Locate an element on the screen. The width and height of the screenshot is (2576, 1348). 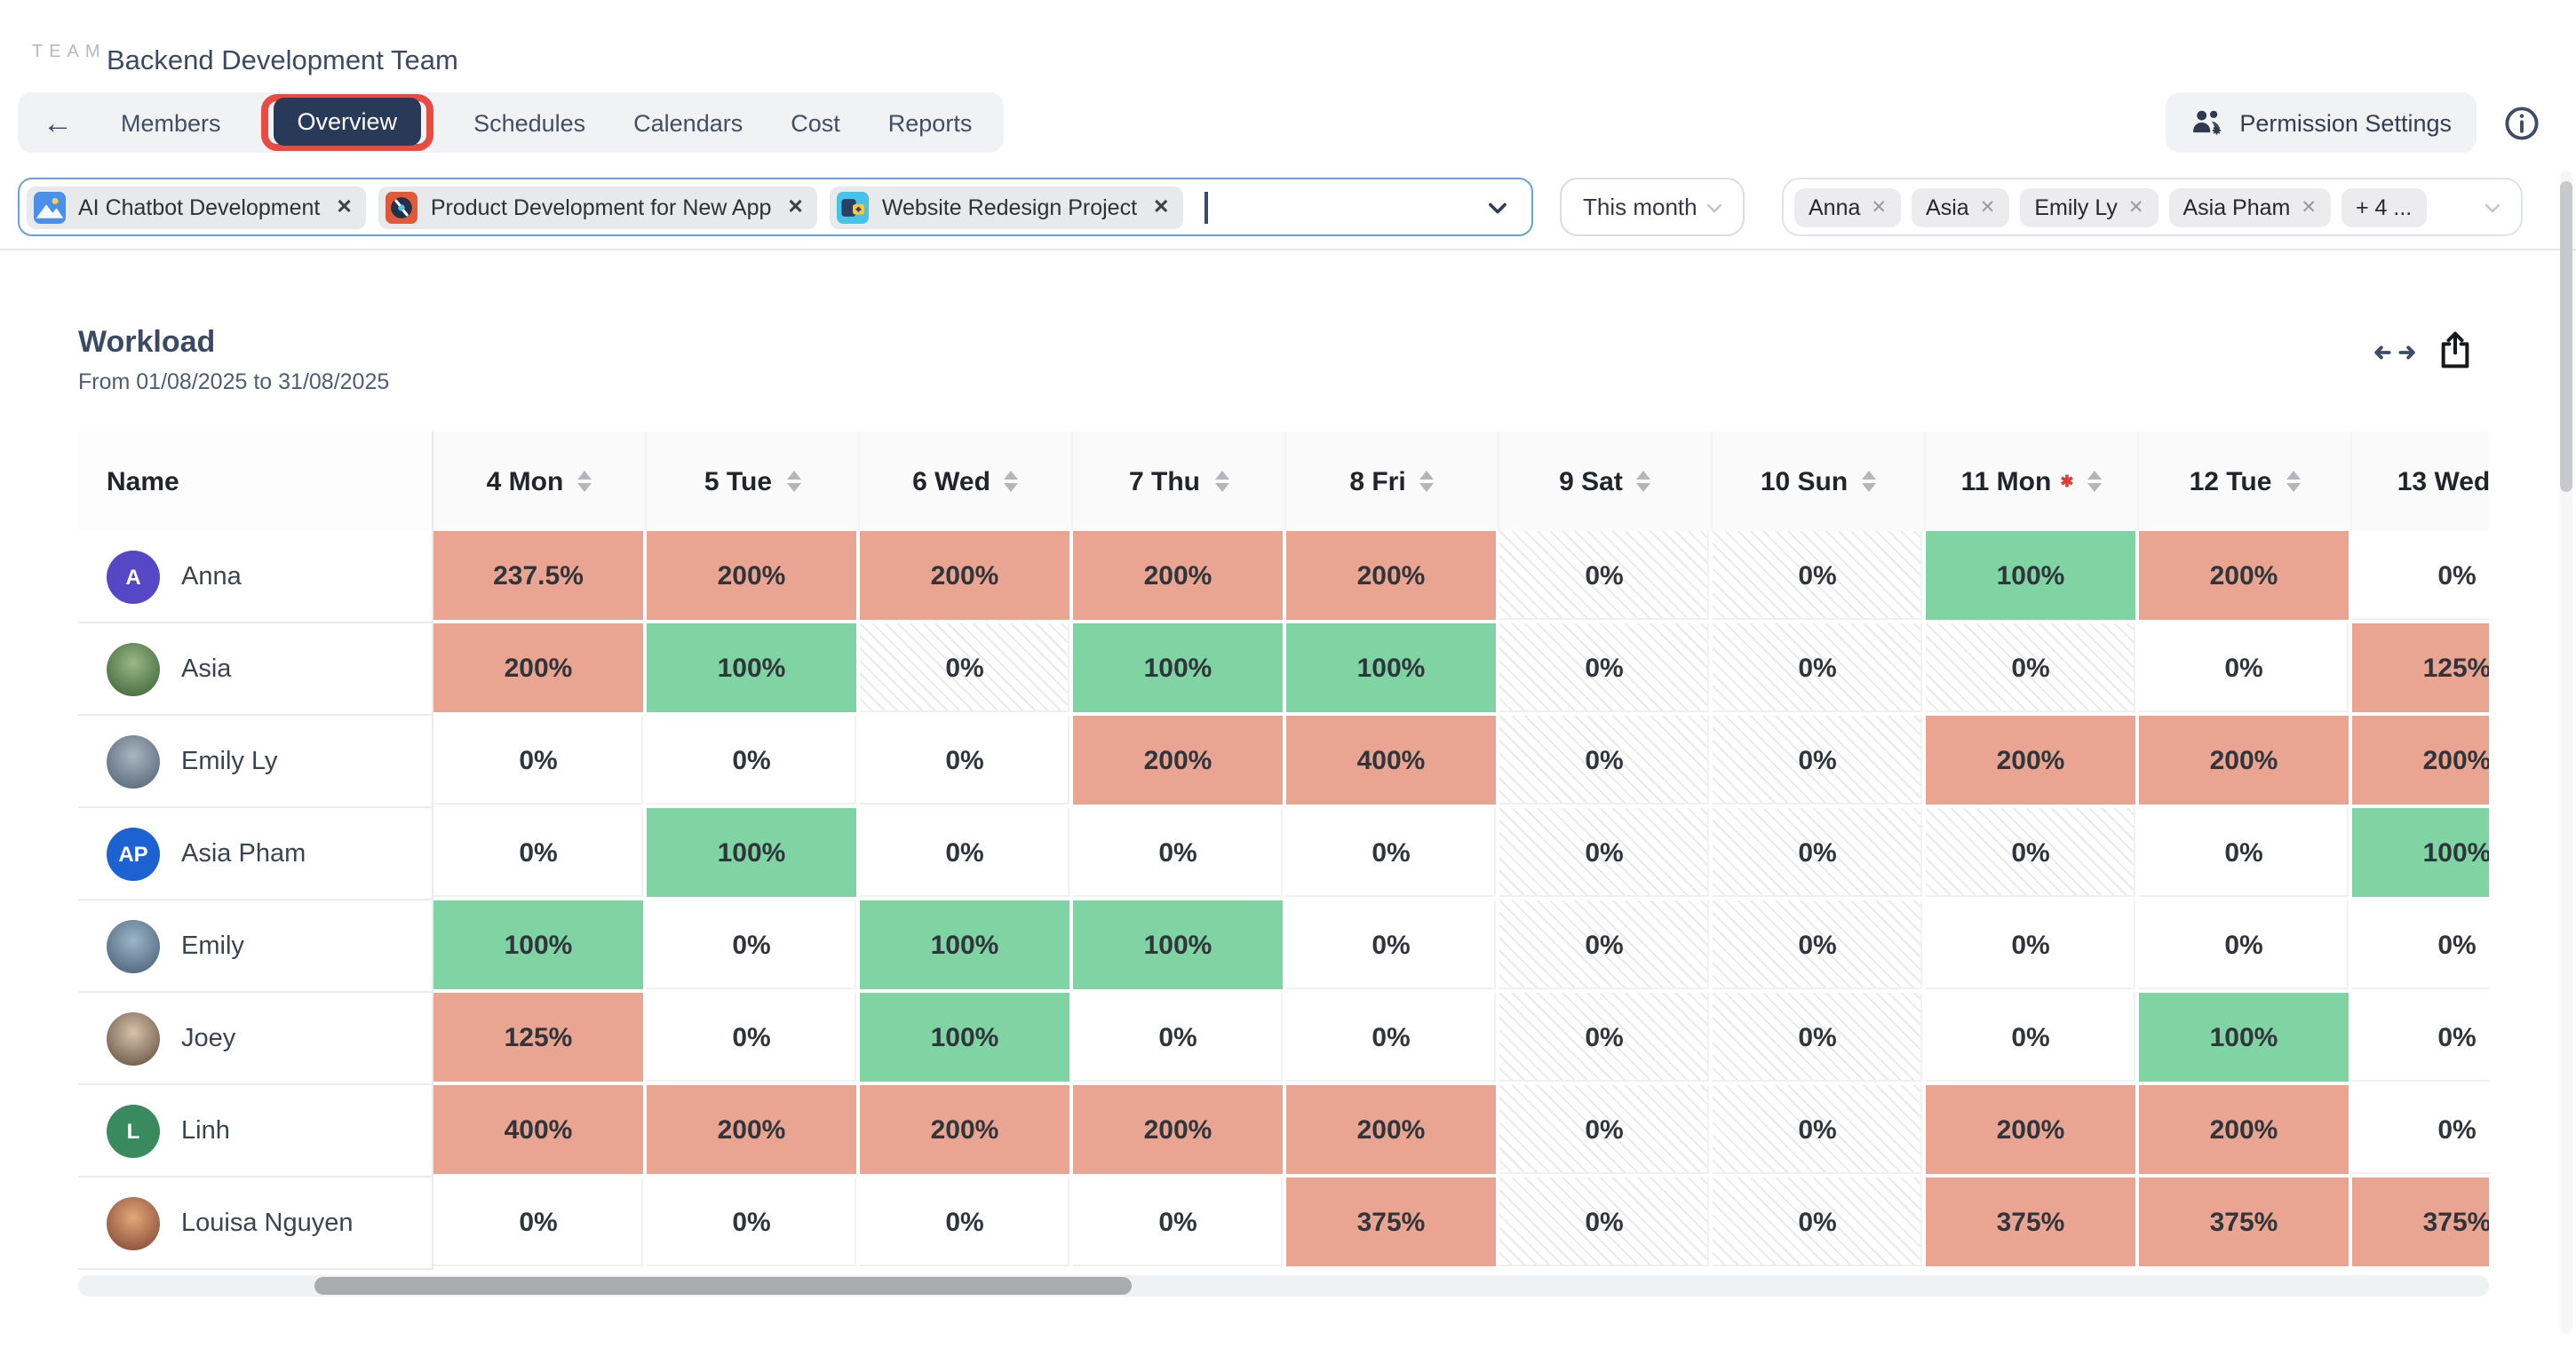
member-name-cell: AP Asia Pham is located at coordinates (255, 854).